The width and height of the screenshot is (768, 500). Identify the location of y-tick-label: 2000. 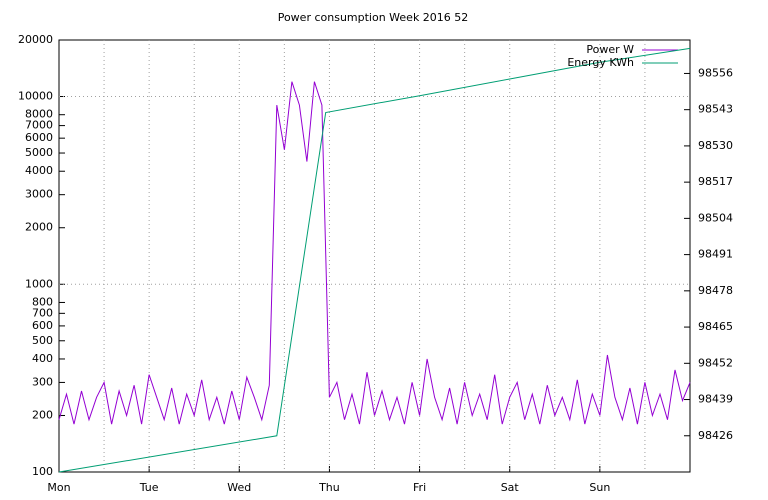
(39, 227).